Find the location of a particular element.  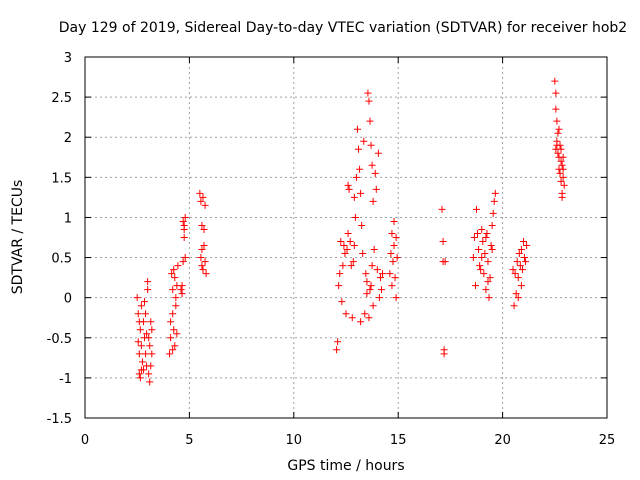

y-tick-label: 1 is located at coordinates (68, 218).